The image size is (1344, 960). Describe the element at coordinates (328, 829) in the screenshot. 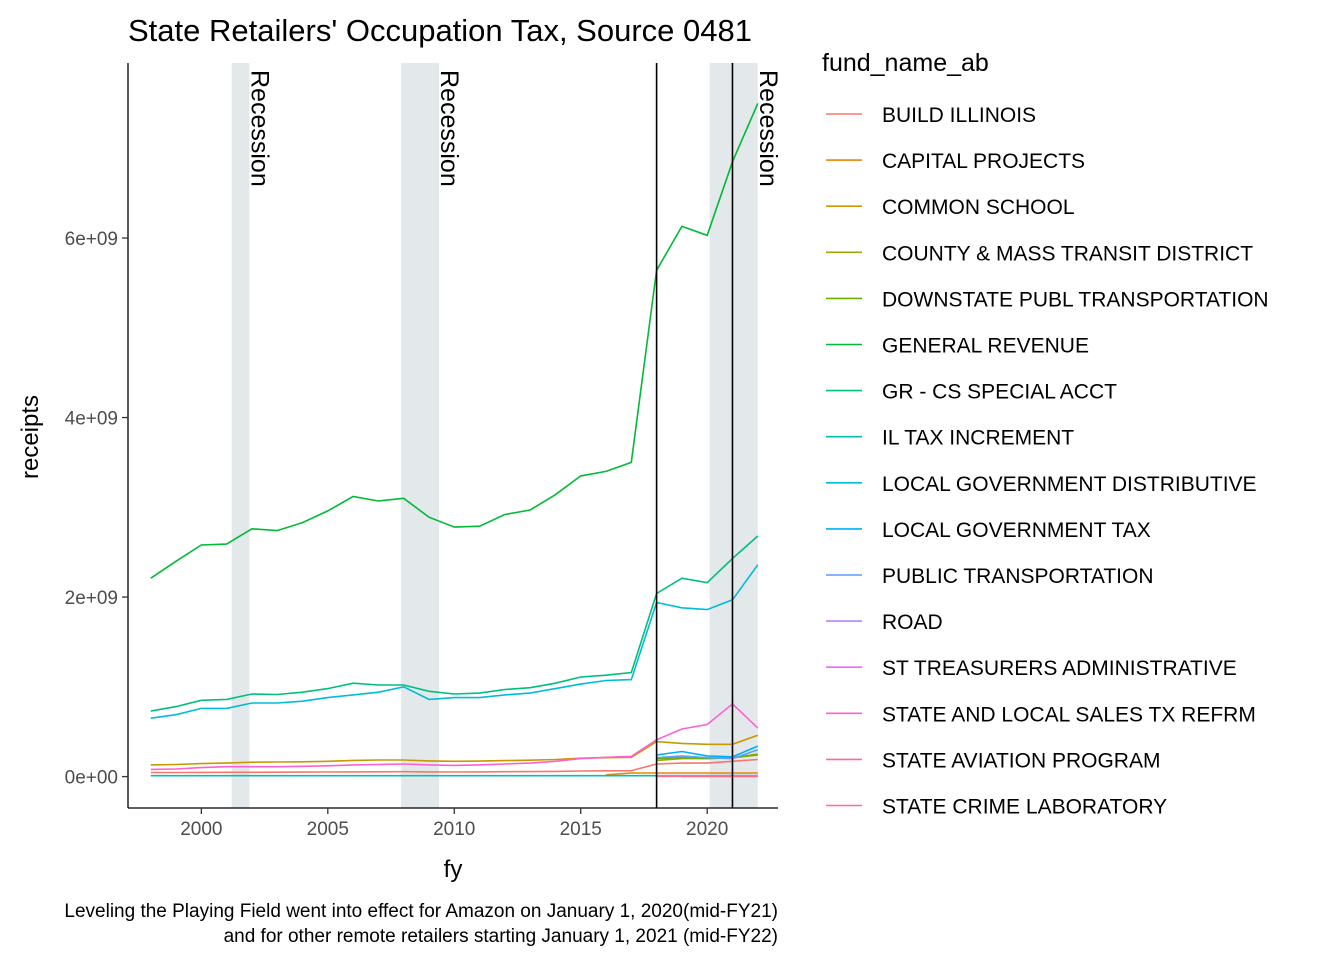

I see `x-tick-label-2: 2005` at that location.